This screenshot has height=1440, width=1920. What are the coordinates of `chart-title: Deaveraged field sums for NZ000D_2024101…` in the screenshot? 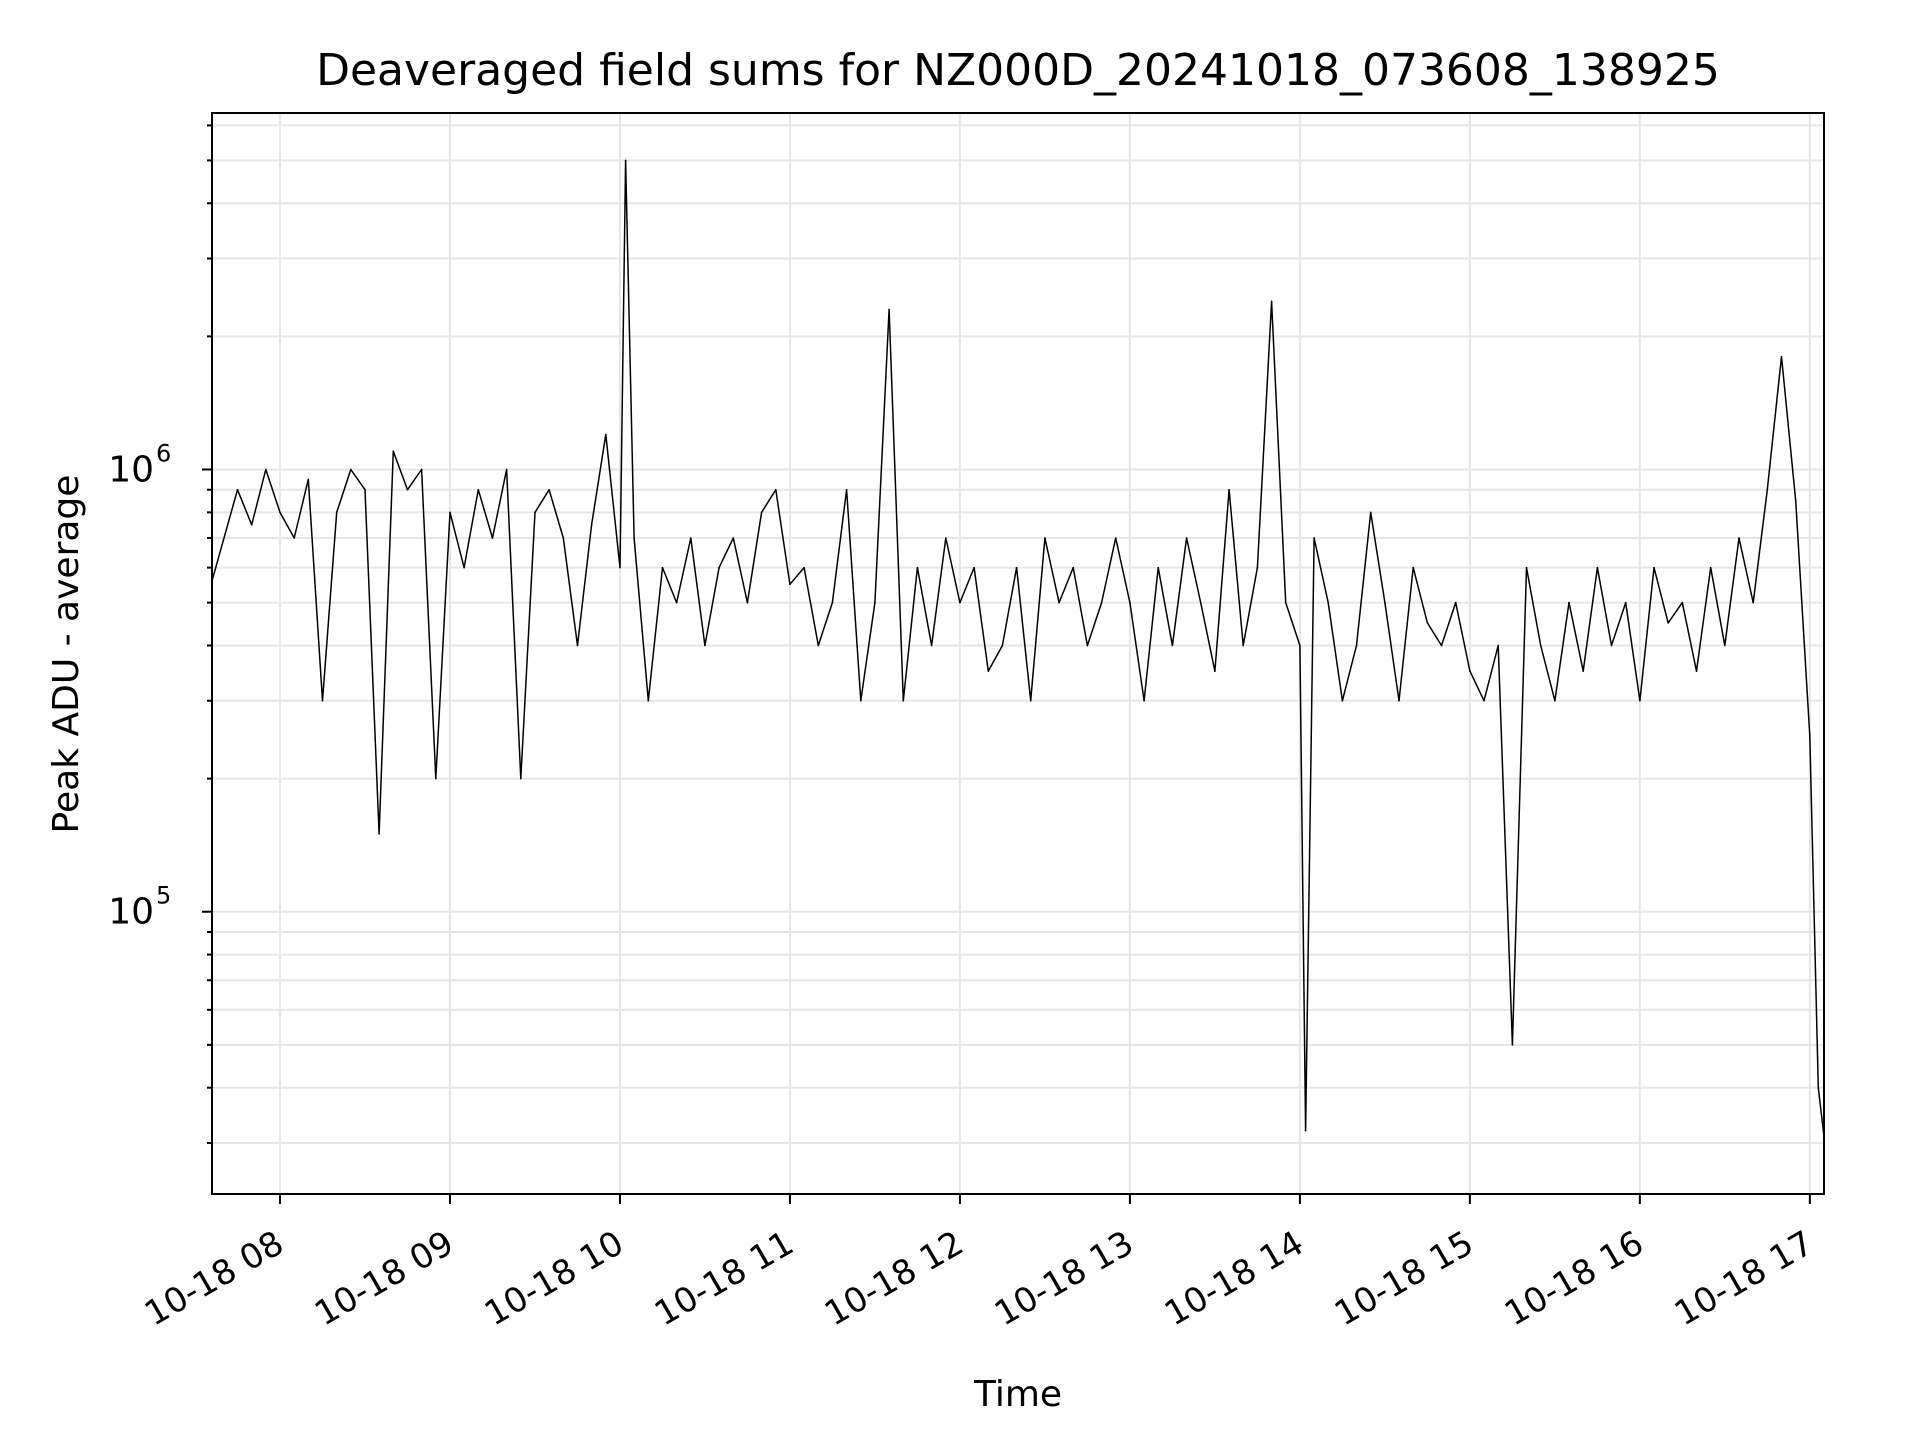 It's located at (1018, 70).